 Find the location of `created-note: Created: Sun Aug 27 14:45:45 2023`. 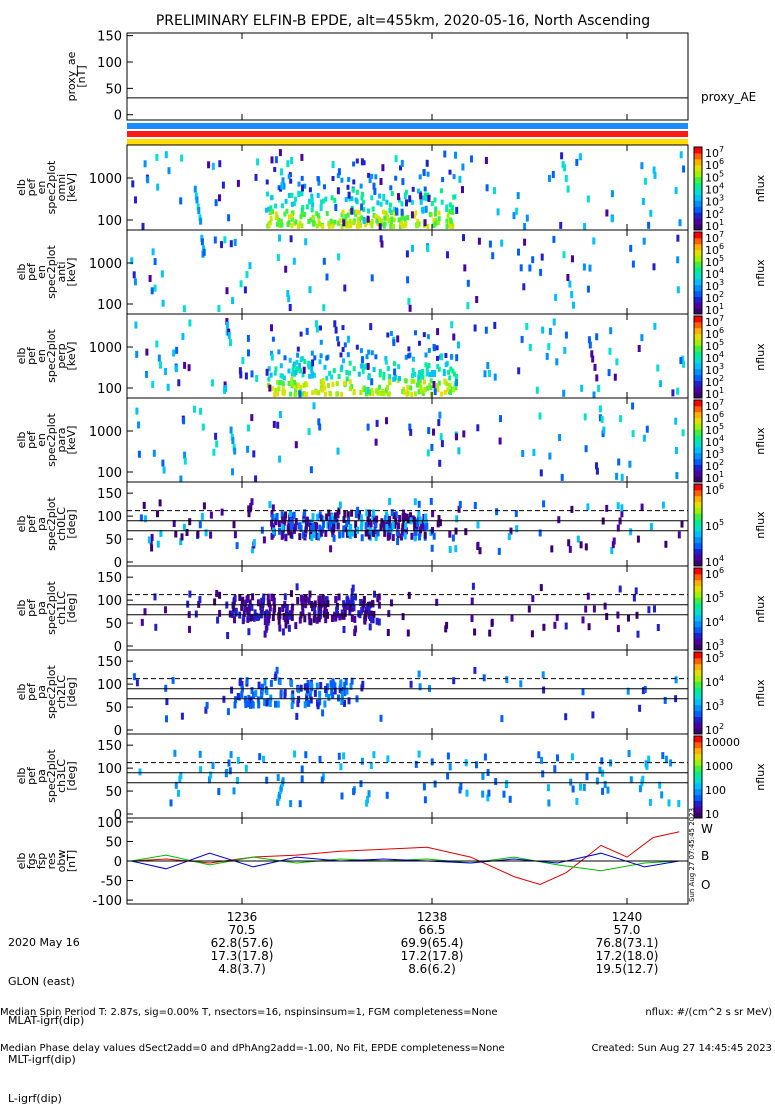

created-note: Created: Sun Aug 27 14:45:45 2023 is located at coordinates (681, 1048).